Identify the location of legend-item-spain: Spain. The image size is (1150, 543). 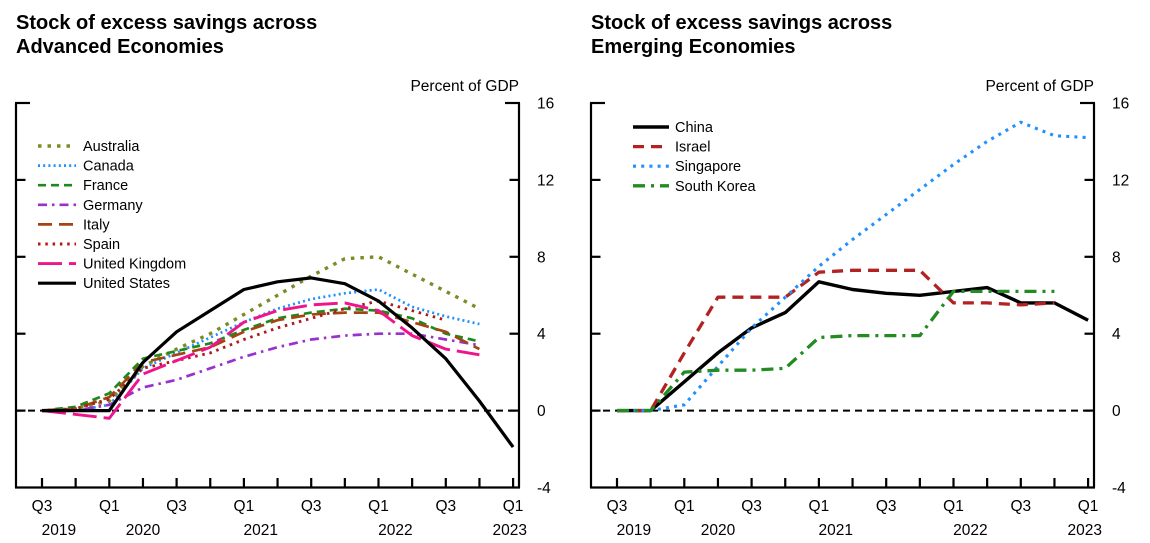
(79, 245).